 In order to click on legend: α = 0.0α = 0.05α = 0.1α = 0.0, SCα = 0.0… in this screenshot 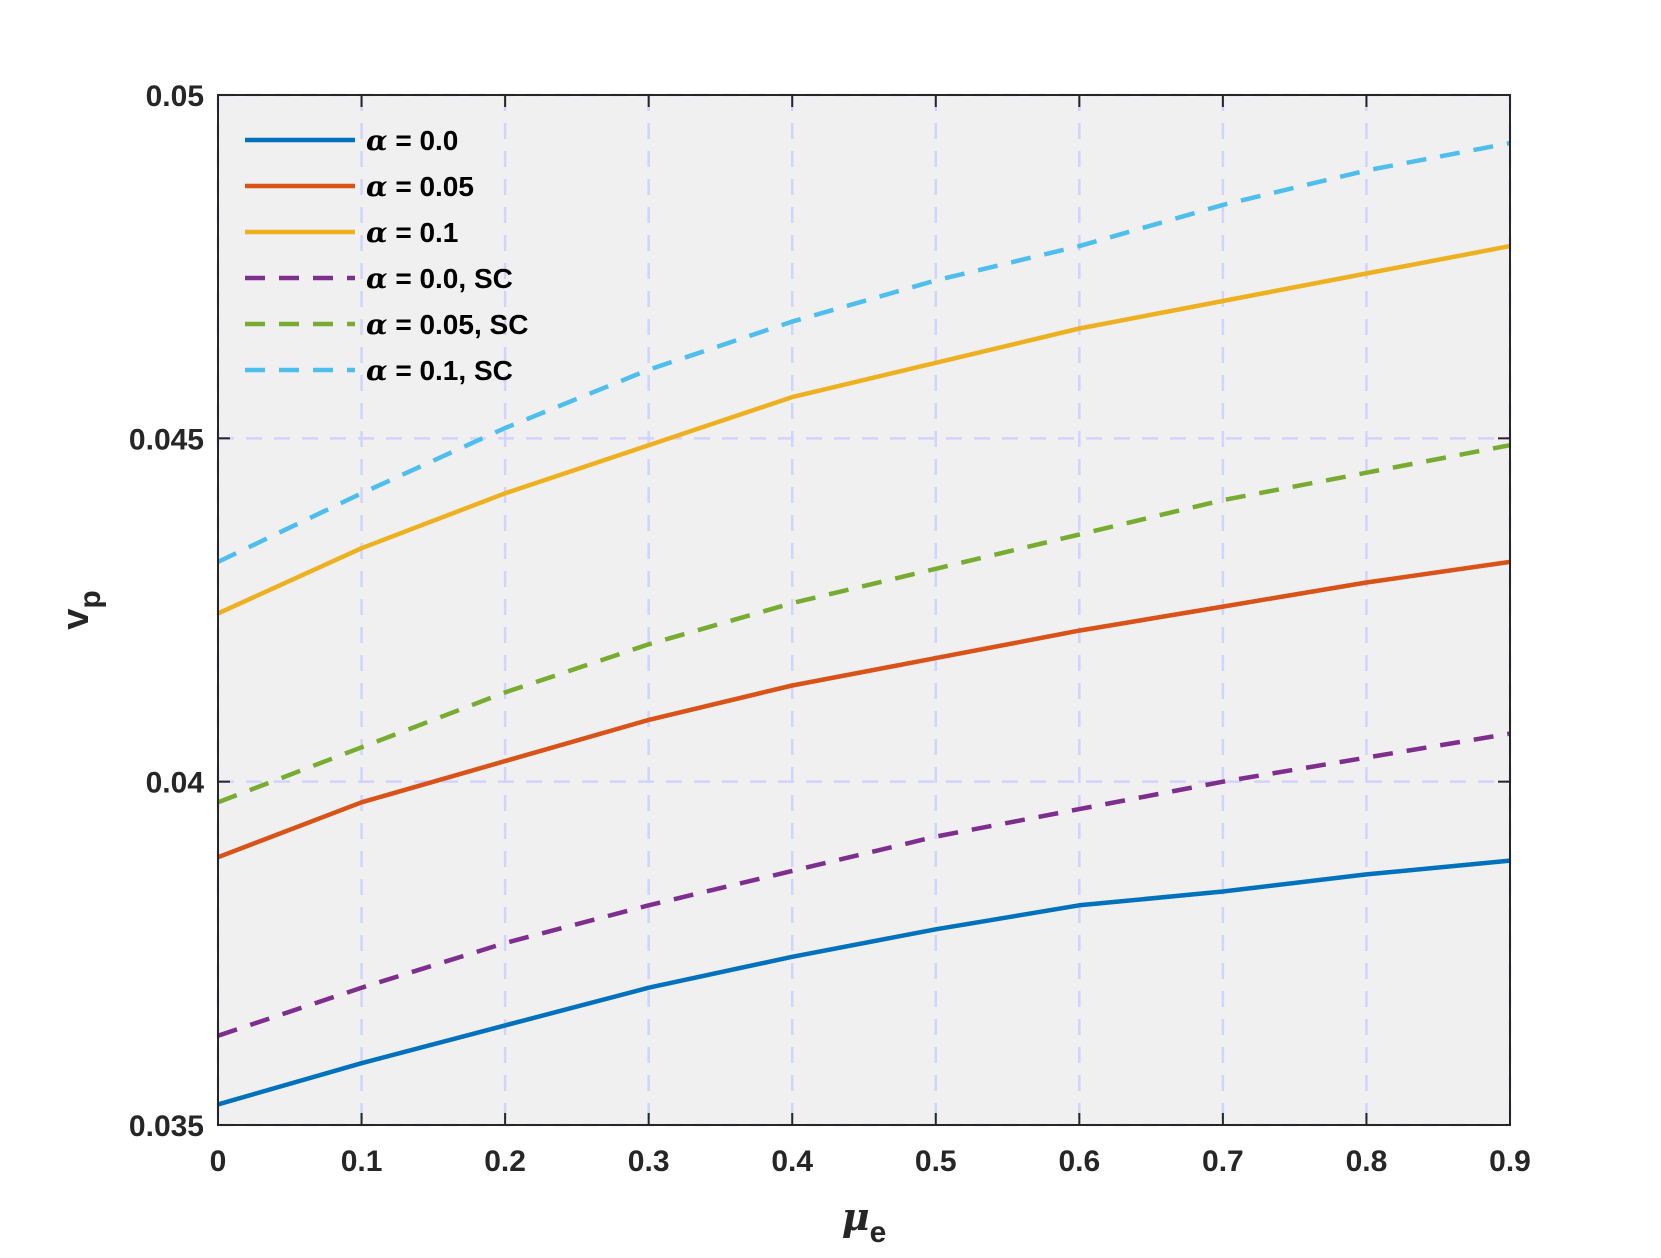, I will do `click(386, 255)`.